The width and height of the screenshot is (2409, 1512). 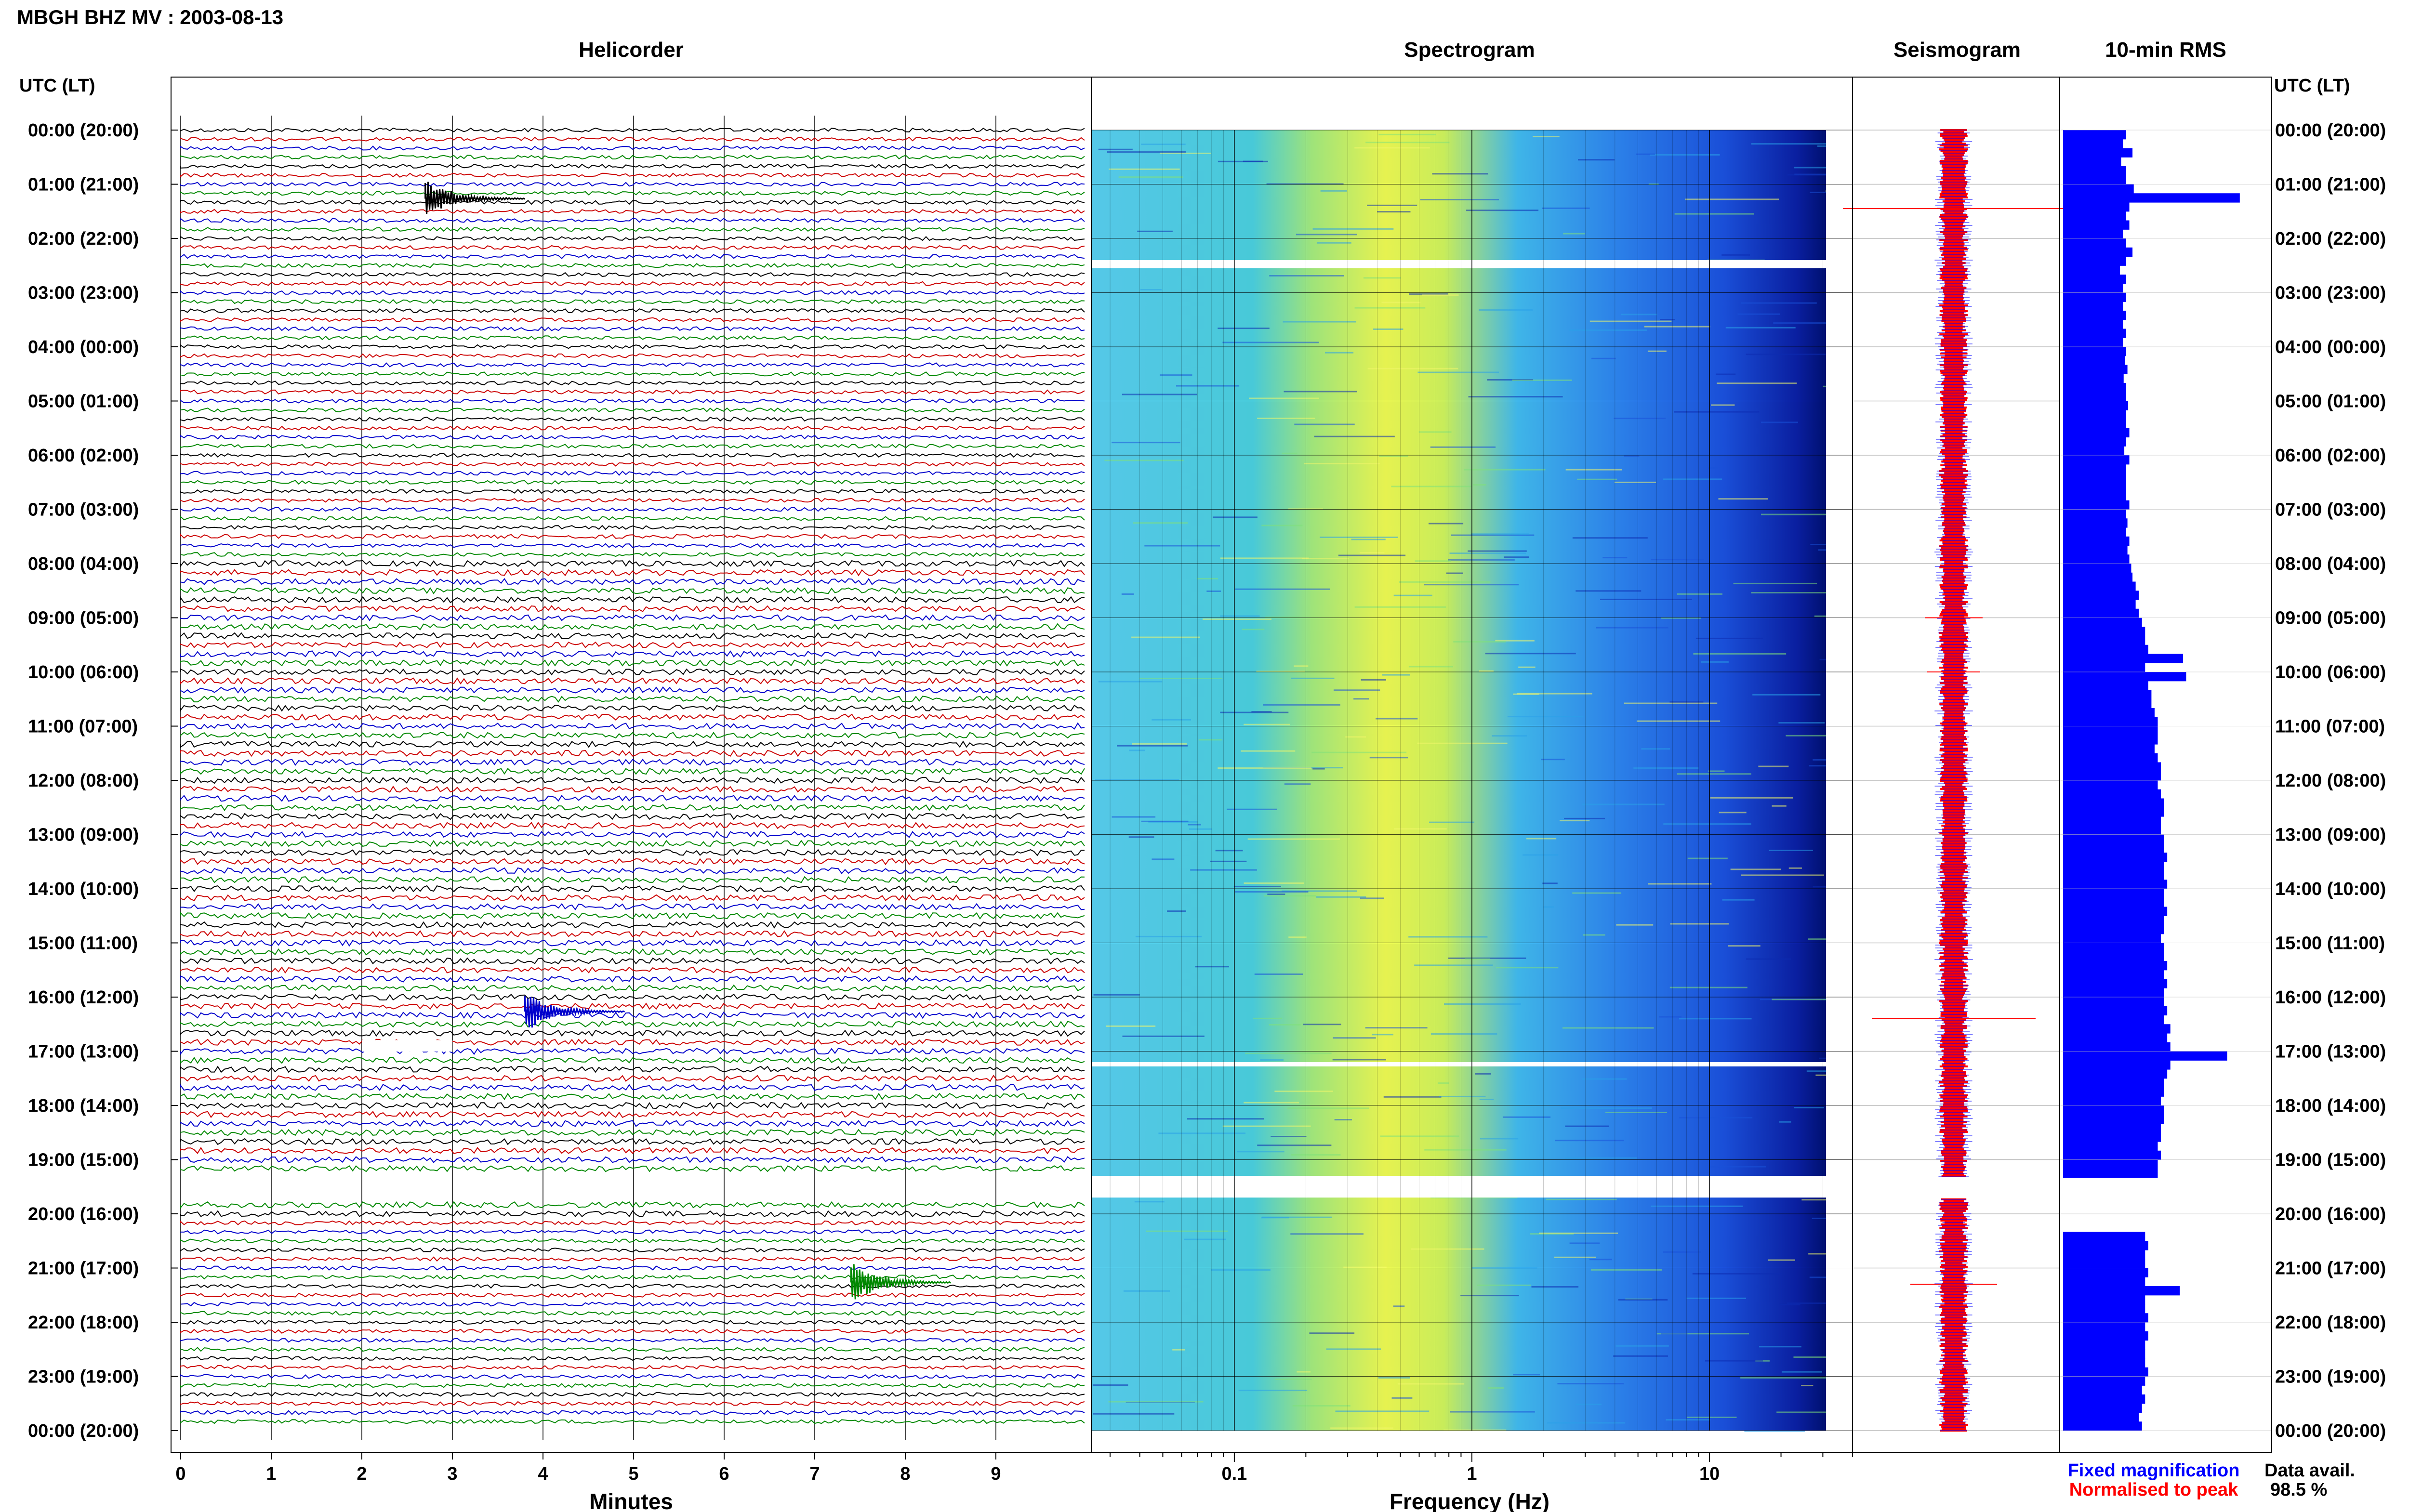 I want to click on helicorder-title: Helicorder, so click(x=631, y=50).